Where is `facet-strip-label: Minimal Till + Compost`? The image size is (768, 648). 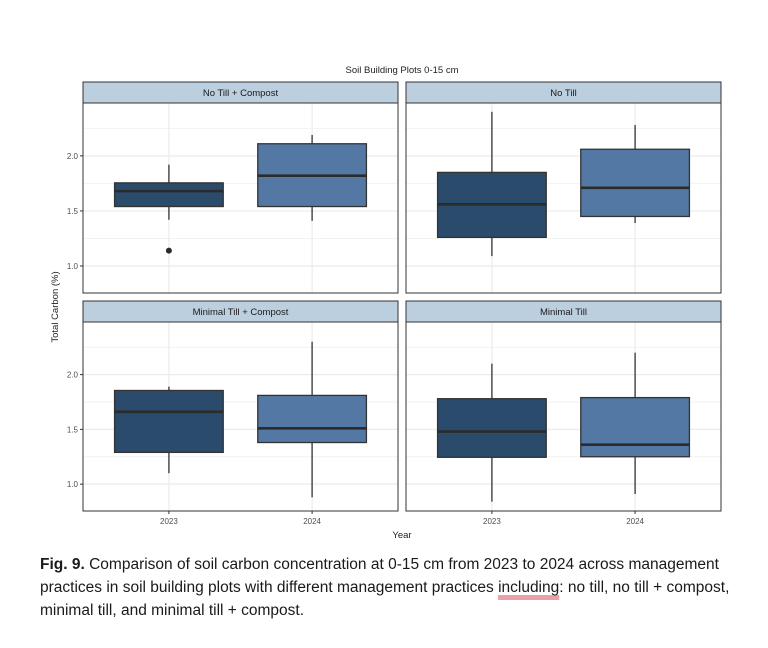
facet-strip-label: Minimal Till + Compost is located at coordinates (241, 312).